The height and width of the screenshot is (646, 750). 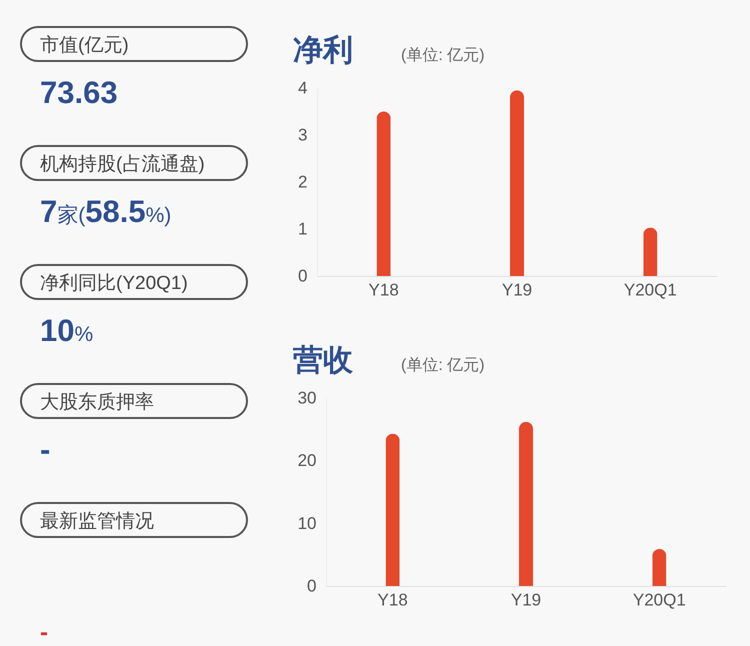 I want to click on text: 73.63, so click(x=79, y=93).